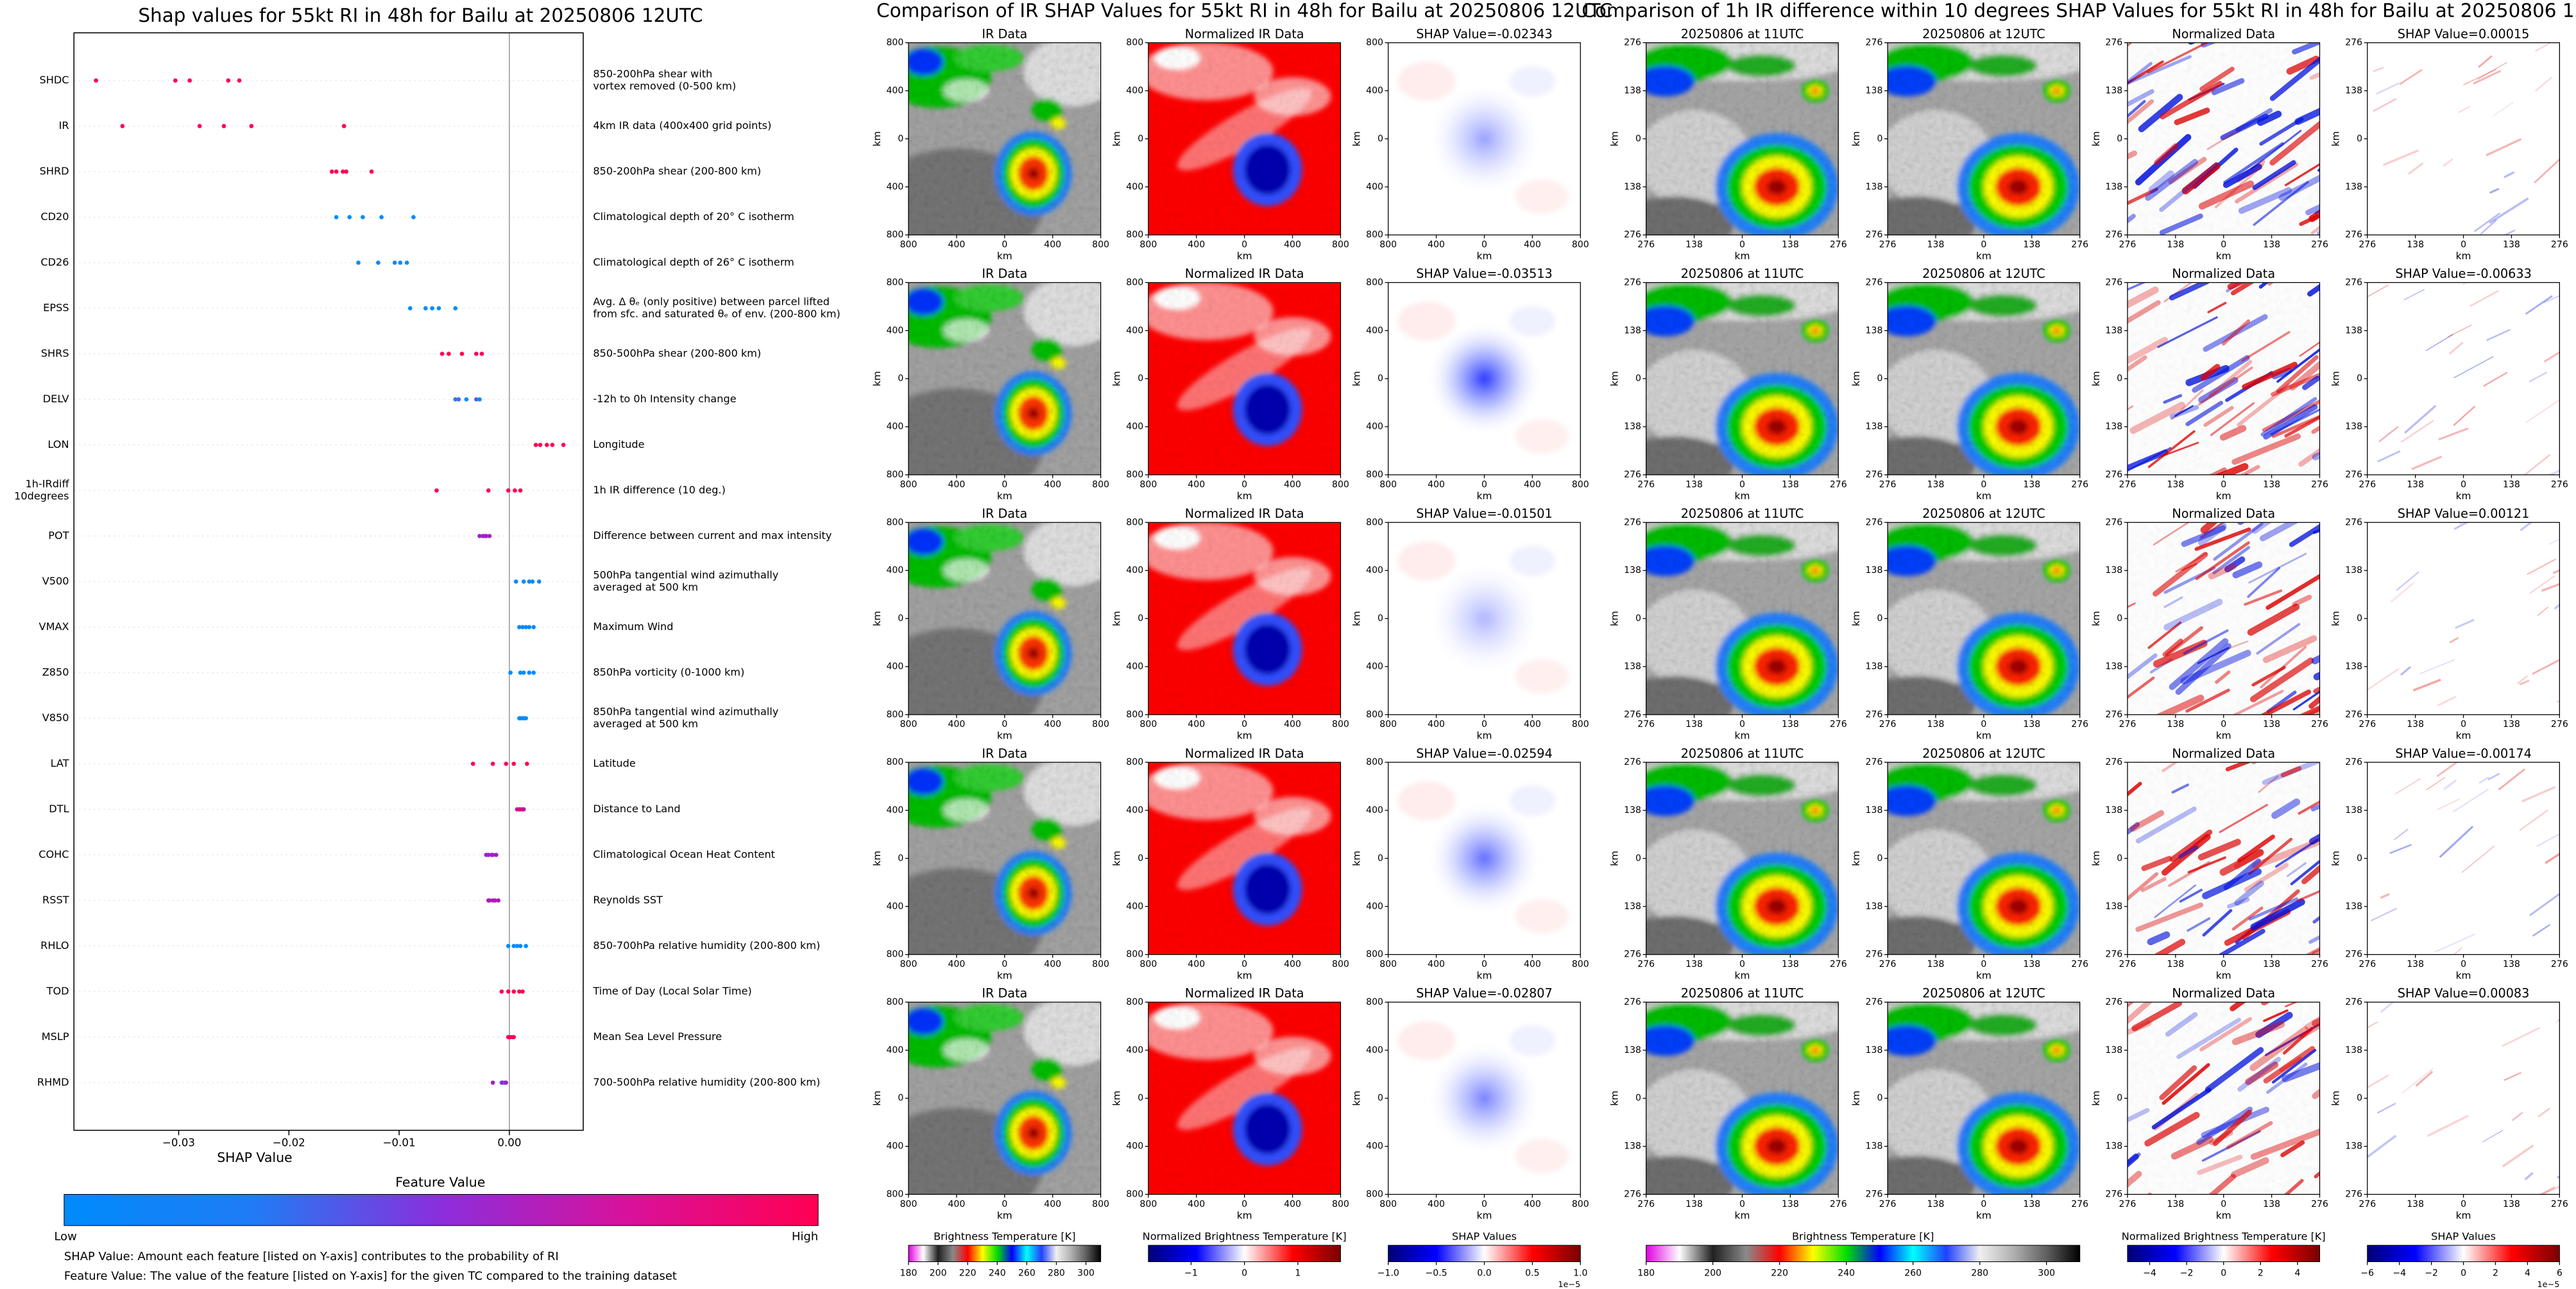  What do you see at coordinates (1743, 513) in the screenshot?
I see `panel-title: 20250806 at 11UTC` at bounding box center [1743, 513].